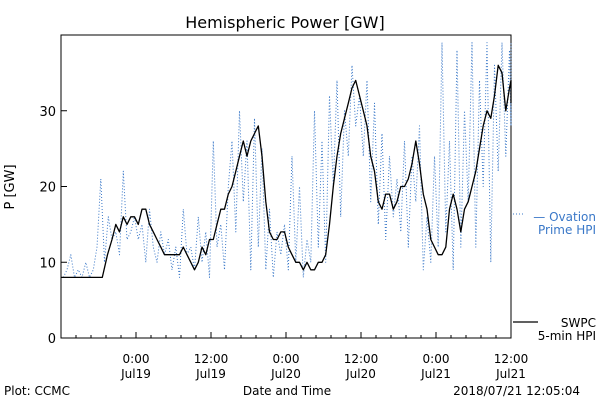 The height and width of the screenshot is (400, 600). Describe the element at coordinates (578, 323) in the screenshot. I see `legend-swpc-label: SWPC` at that location.